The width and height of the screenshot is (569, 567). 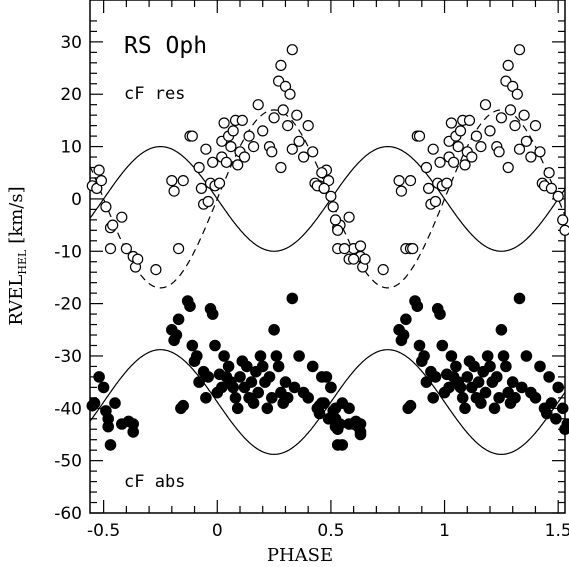 I want to click on x-tick-label: 1, so click(x=444, y=531).